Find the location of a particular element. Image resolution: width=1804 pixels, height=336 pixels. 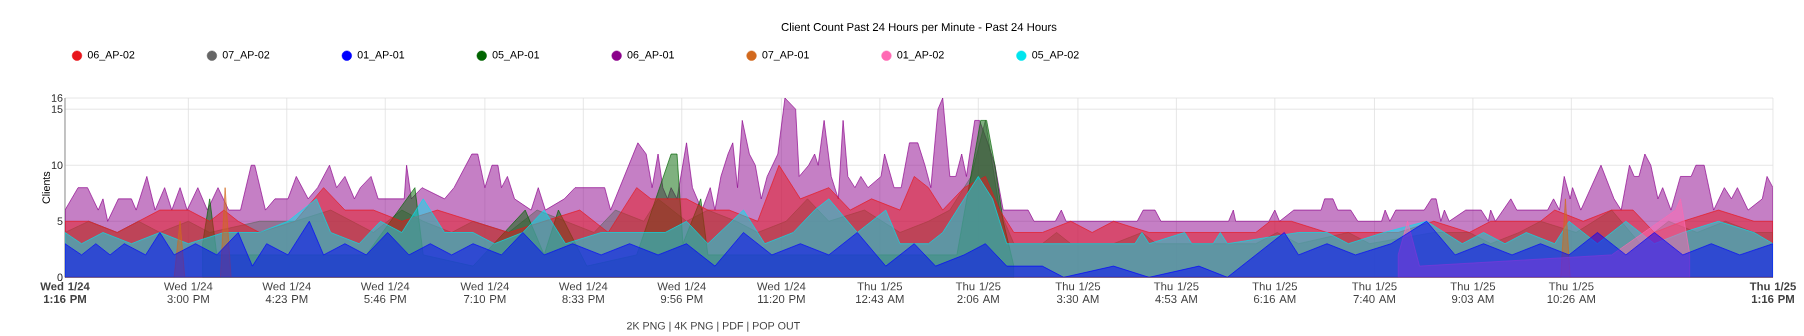

legend-label: 06_AP-02 is located at coordinates (111, 55).